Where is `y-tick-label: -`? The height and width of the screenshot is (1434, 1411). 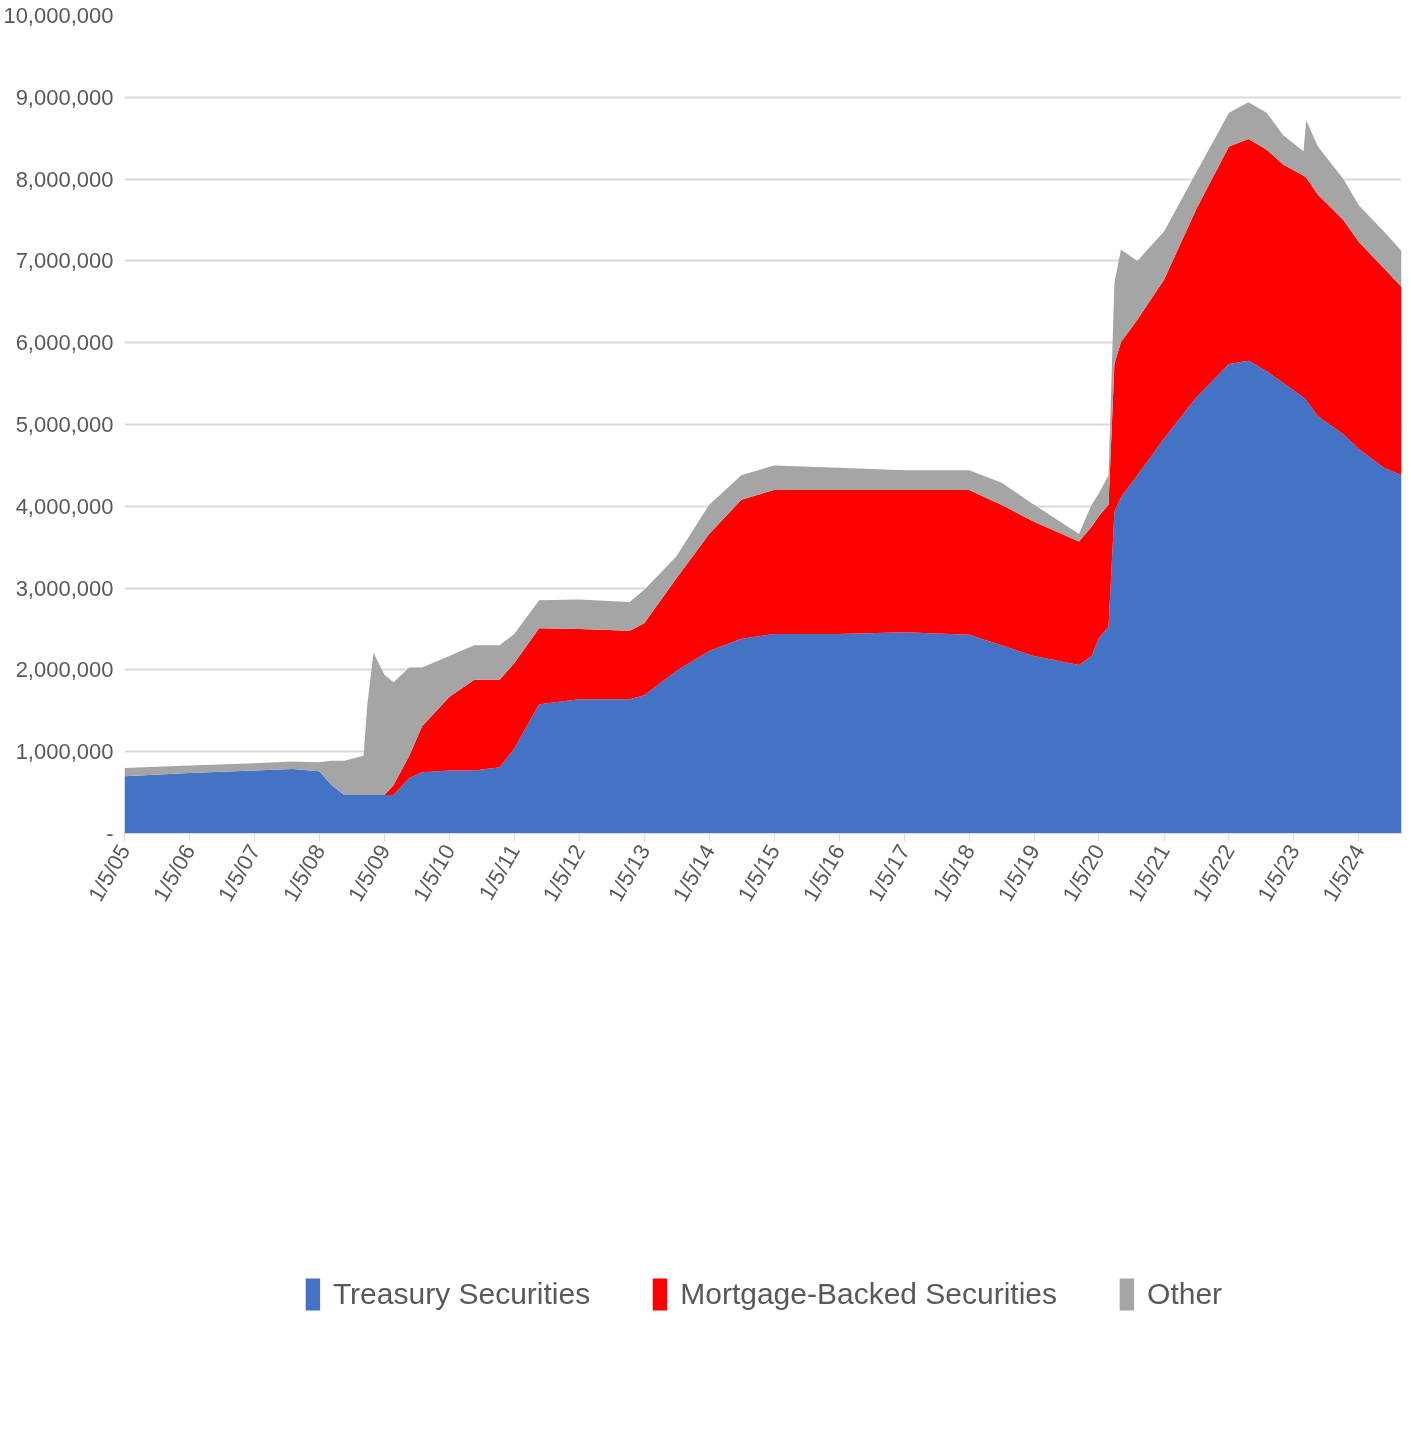 y-tick-label: - is located at coordinates (110, 833).